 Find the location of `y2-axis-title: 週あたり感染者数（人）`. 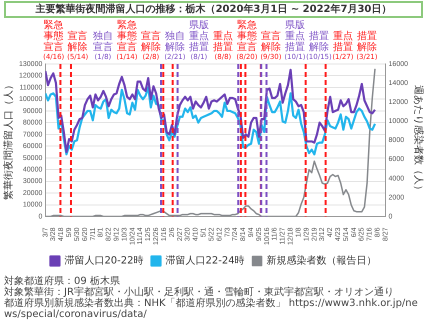

y2-axis-title: 週あたり感染者数（人） is located at coordinates (418, 140).